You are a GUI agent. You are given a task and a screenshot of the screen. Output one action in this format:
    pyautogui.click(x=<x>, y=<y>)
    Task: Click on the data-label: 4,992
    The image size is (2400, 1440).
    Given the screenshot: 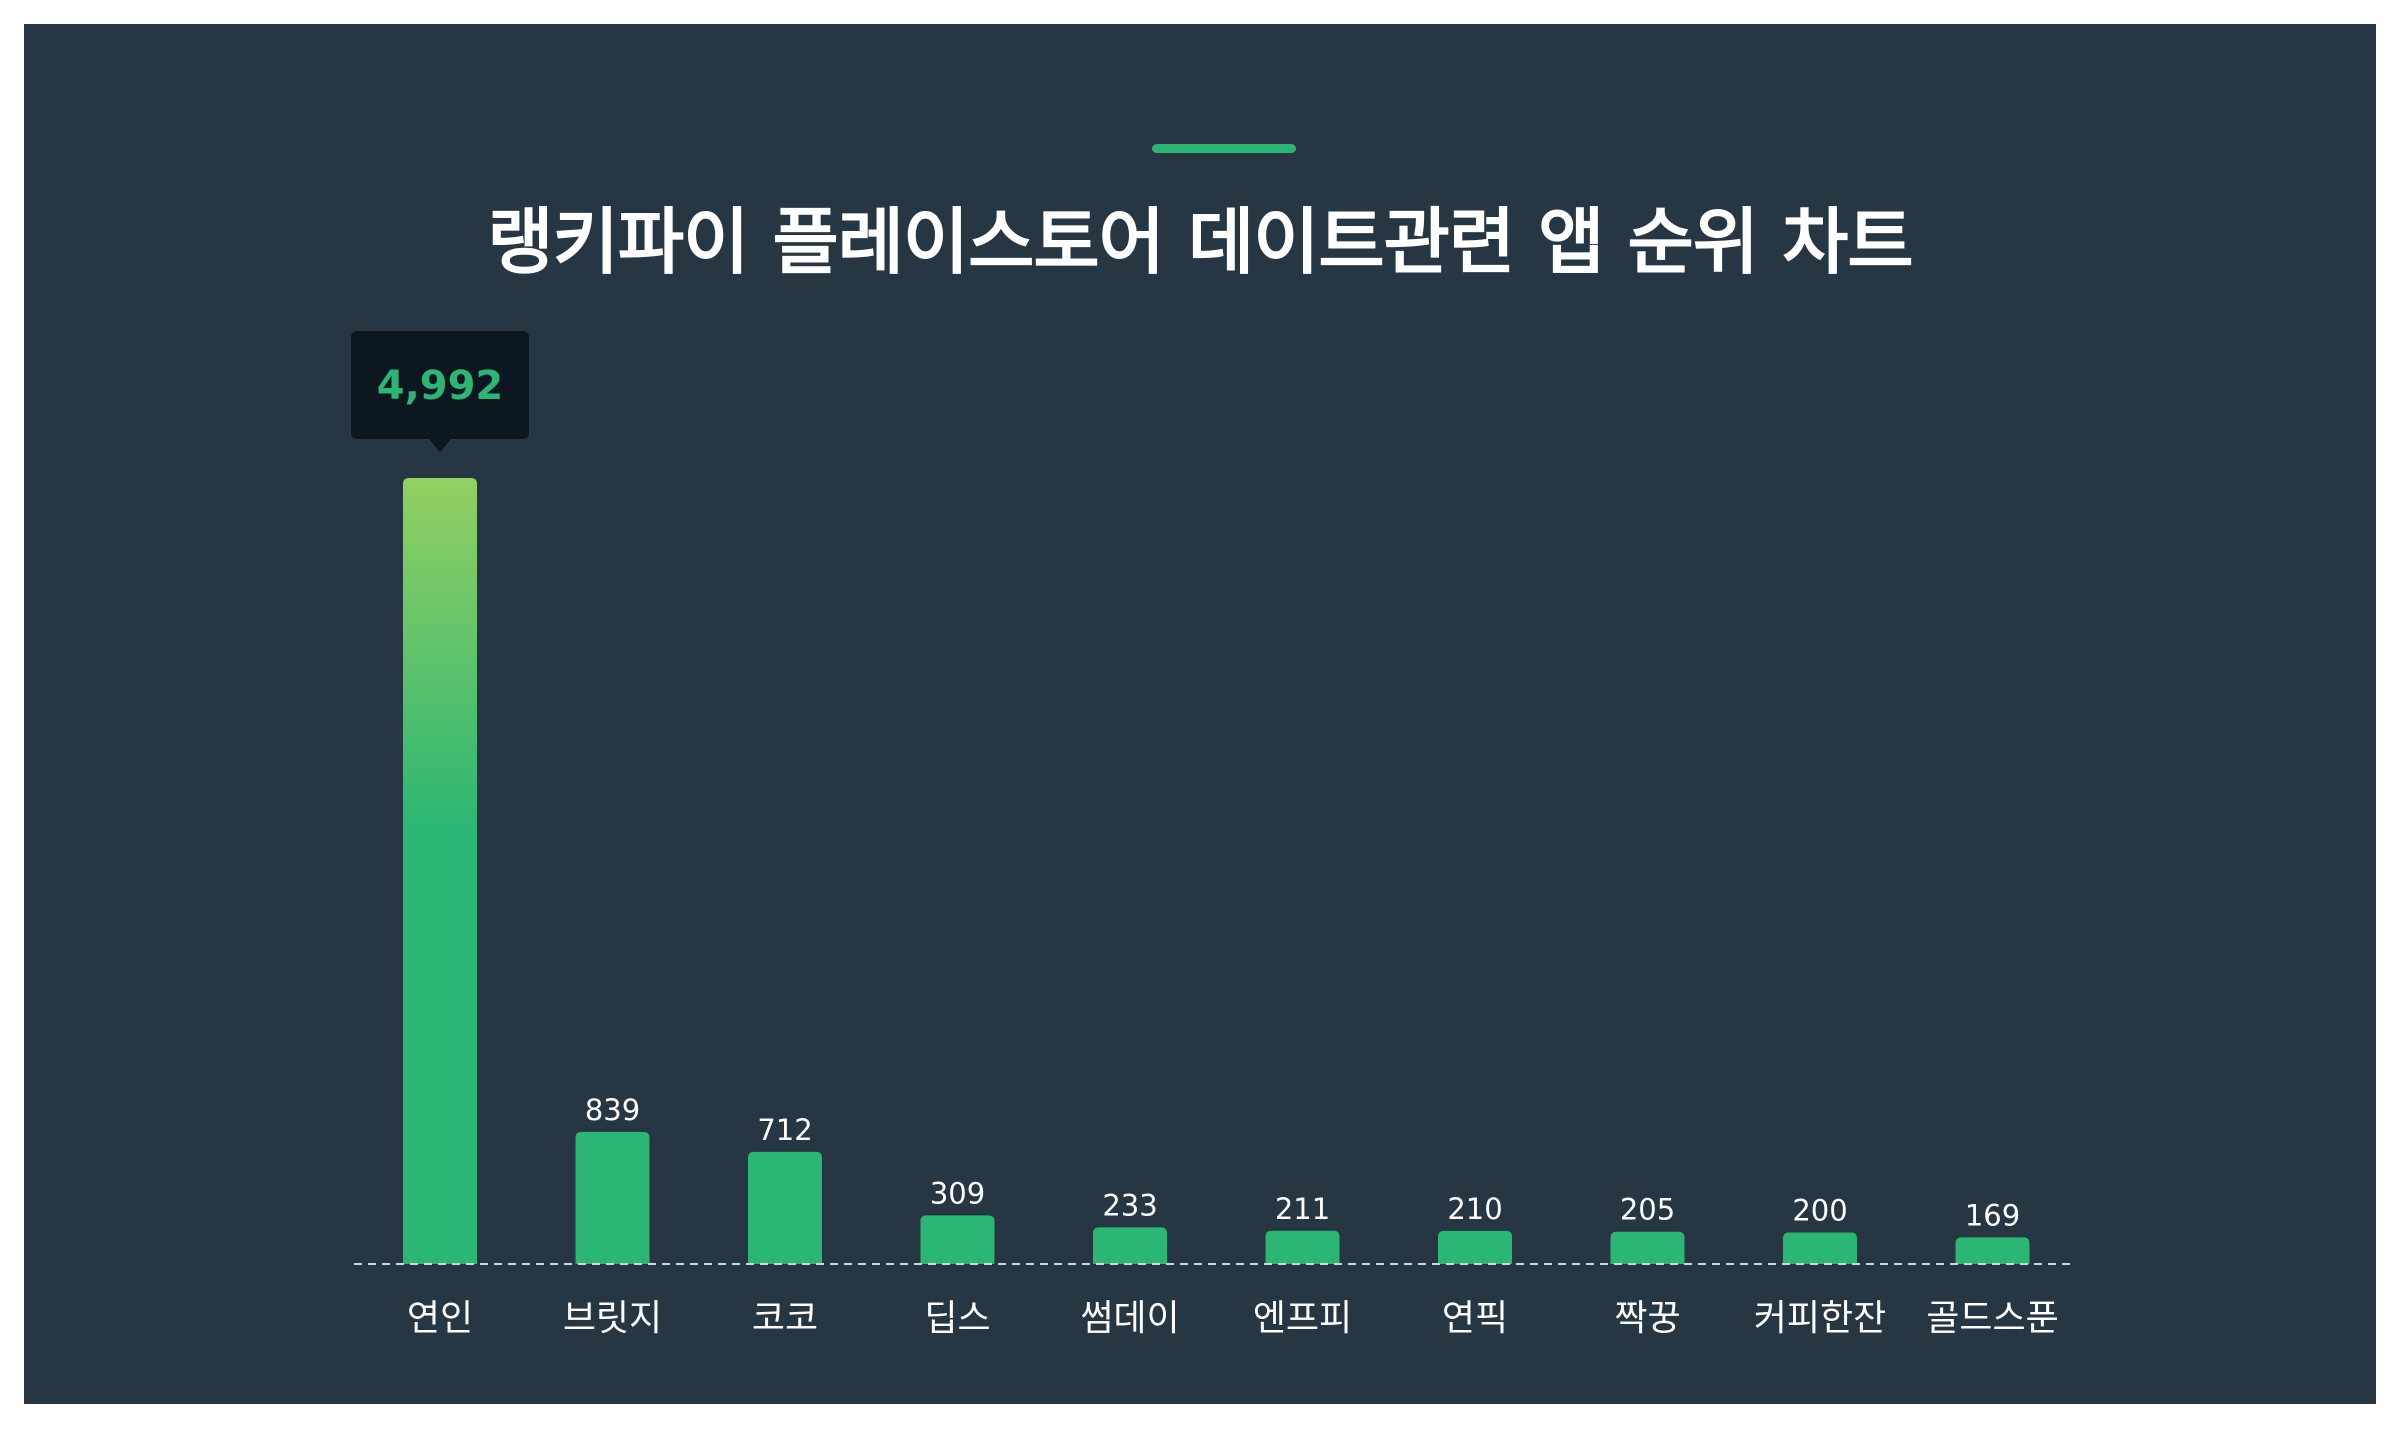 What is the action you would take?
    pyautogui.click(x=440, y=386)
    